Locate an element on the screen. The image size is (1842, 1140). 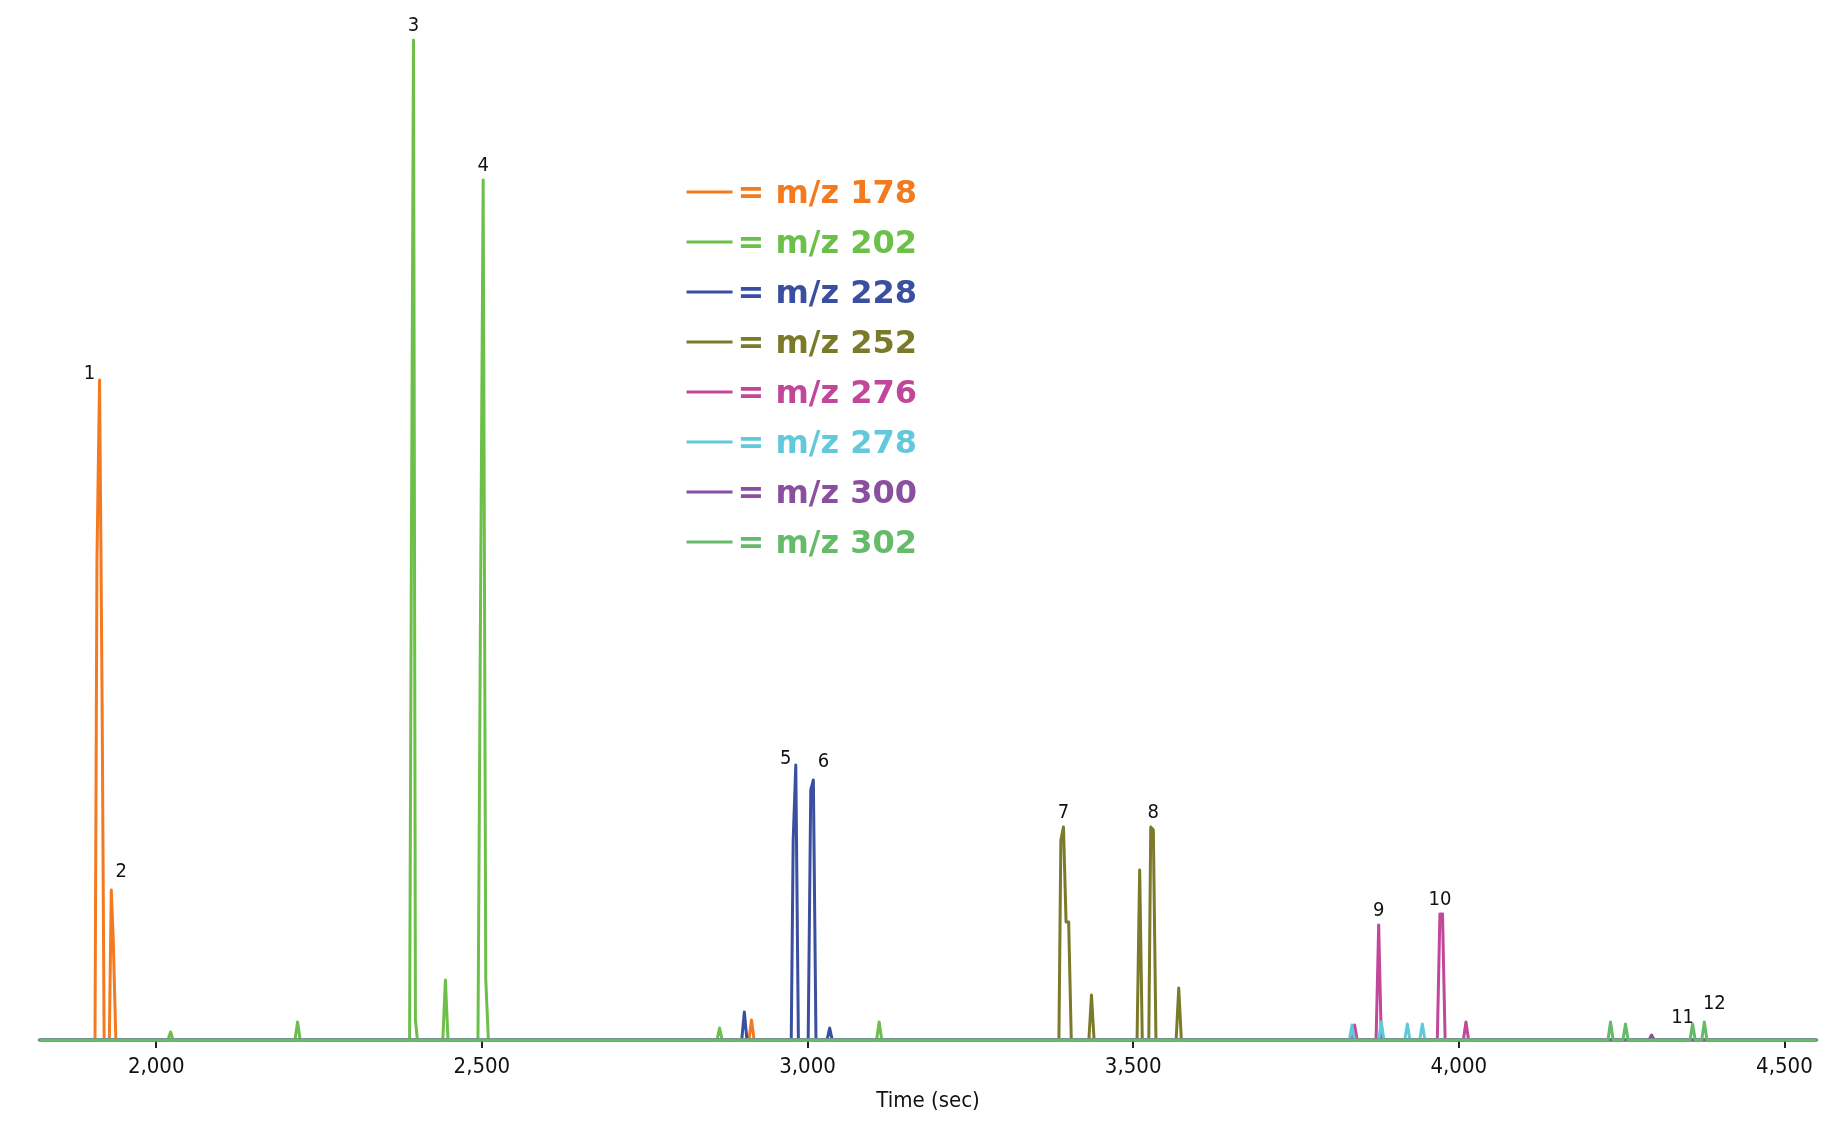
legend-label: = m/z 252 is located at coordinates (827, 342).